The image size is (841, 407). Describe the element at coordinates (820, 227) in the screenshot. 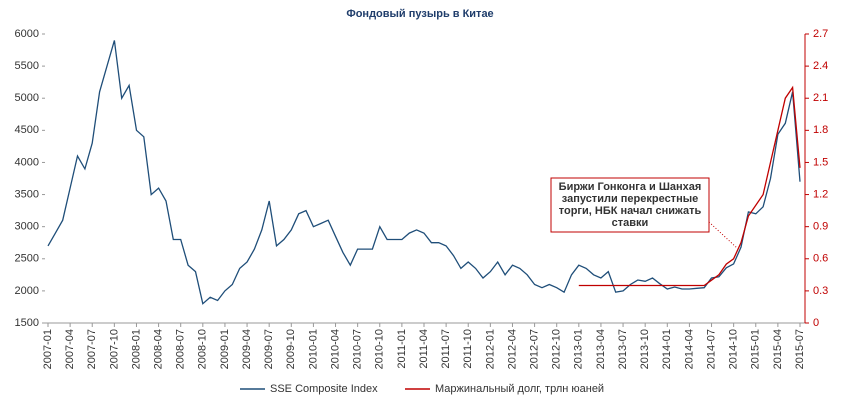

I see `y2-tick-label: 0.9` at that location.